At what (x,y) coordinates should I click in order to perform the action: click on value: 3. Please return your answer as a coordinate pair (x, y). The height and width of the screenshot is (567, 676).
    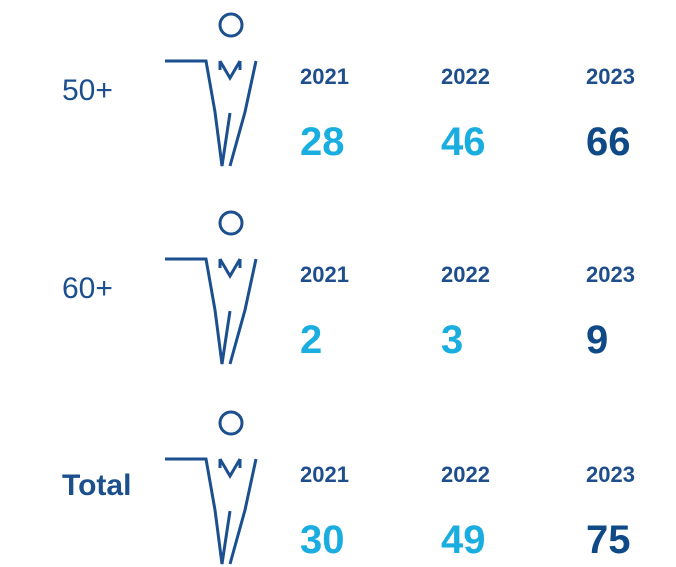
    Looking at the image, I should click on (452, 340).